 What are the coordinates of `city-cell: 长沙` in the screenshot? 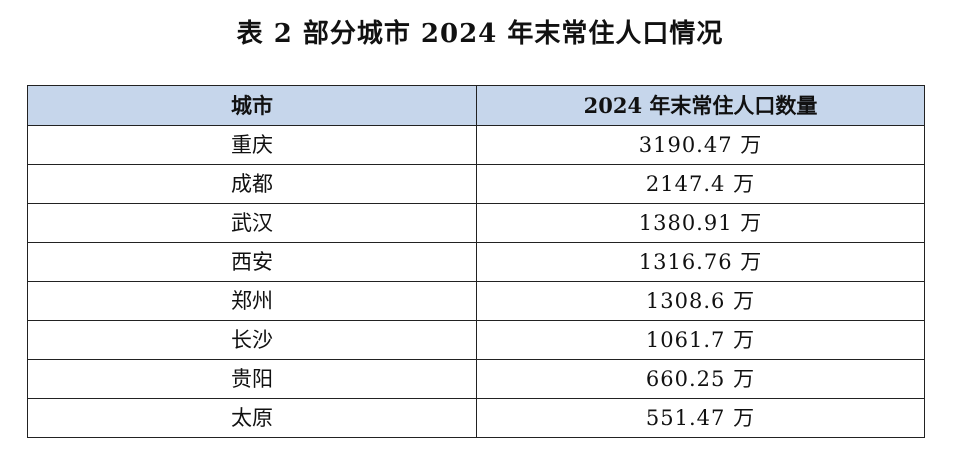 It's located at (252, 340).